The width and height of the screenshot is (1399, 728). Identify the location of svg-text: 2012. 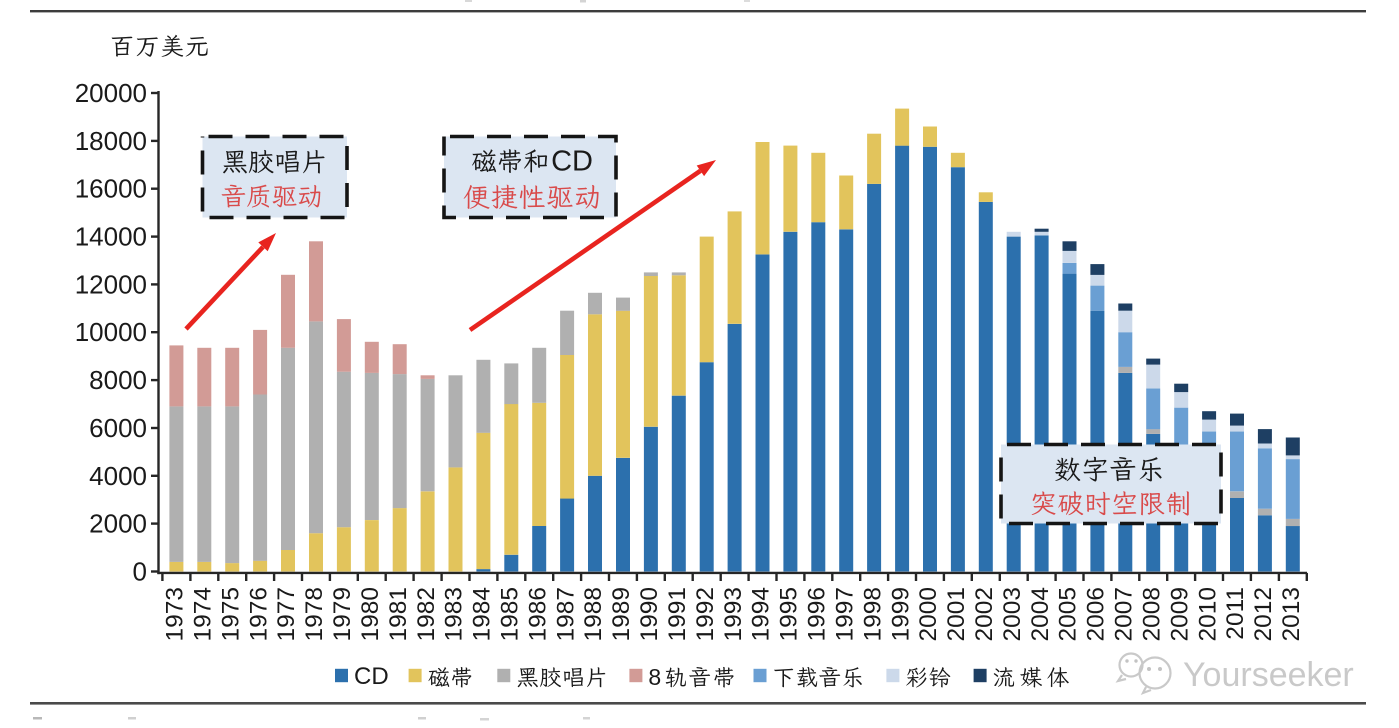
(1263, 614).